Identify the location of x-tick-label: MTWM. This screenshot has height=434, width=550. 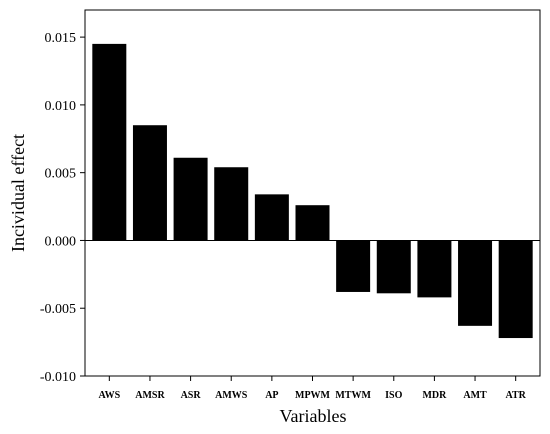
(353, 395).